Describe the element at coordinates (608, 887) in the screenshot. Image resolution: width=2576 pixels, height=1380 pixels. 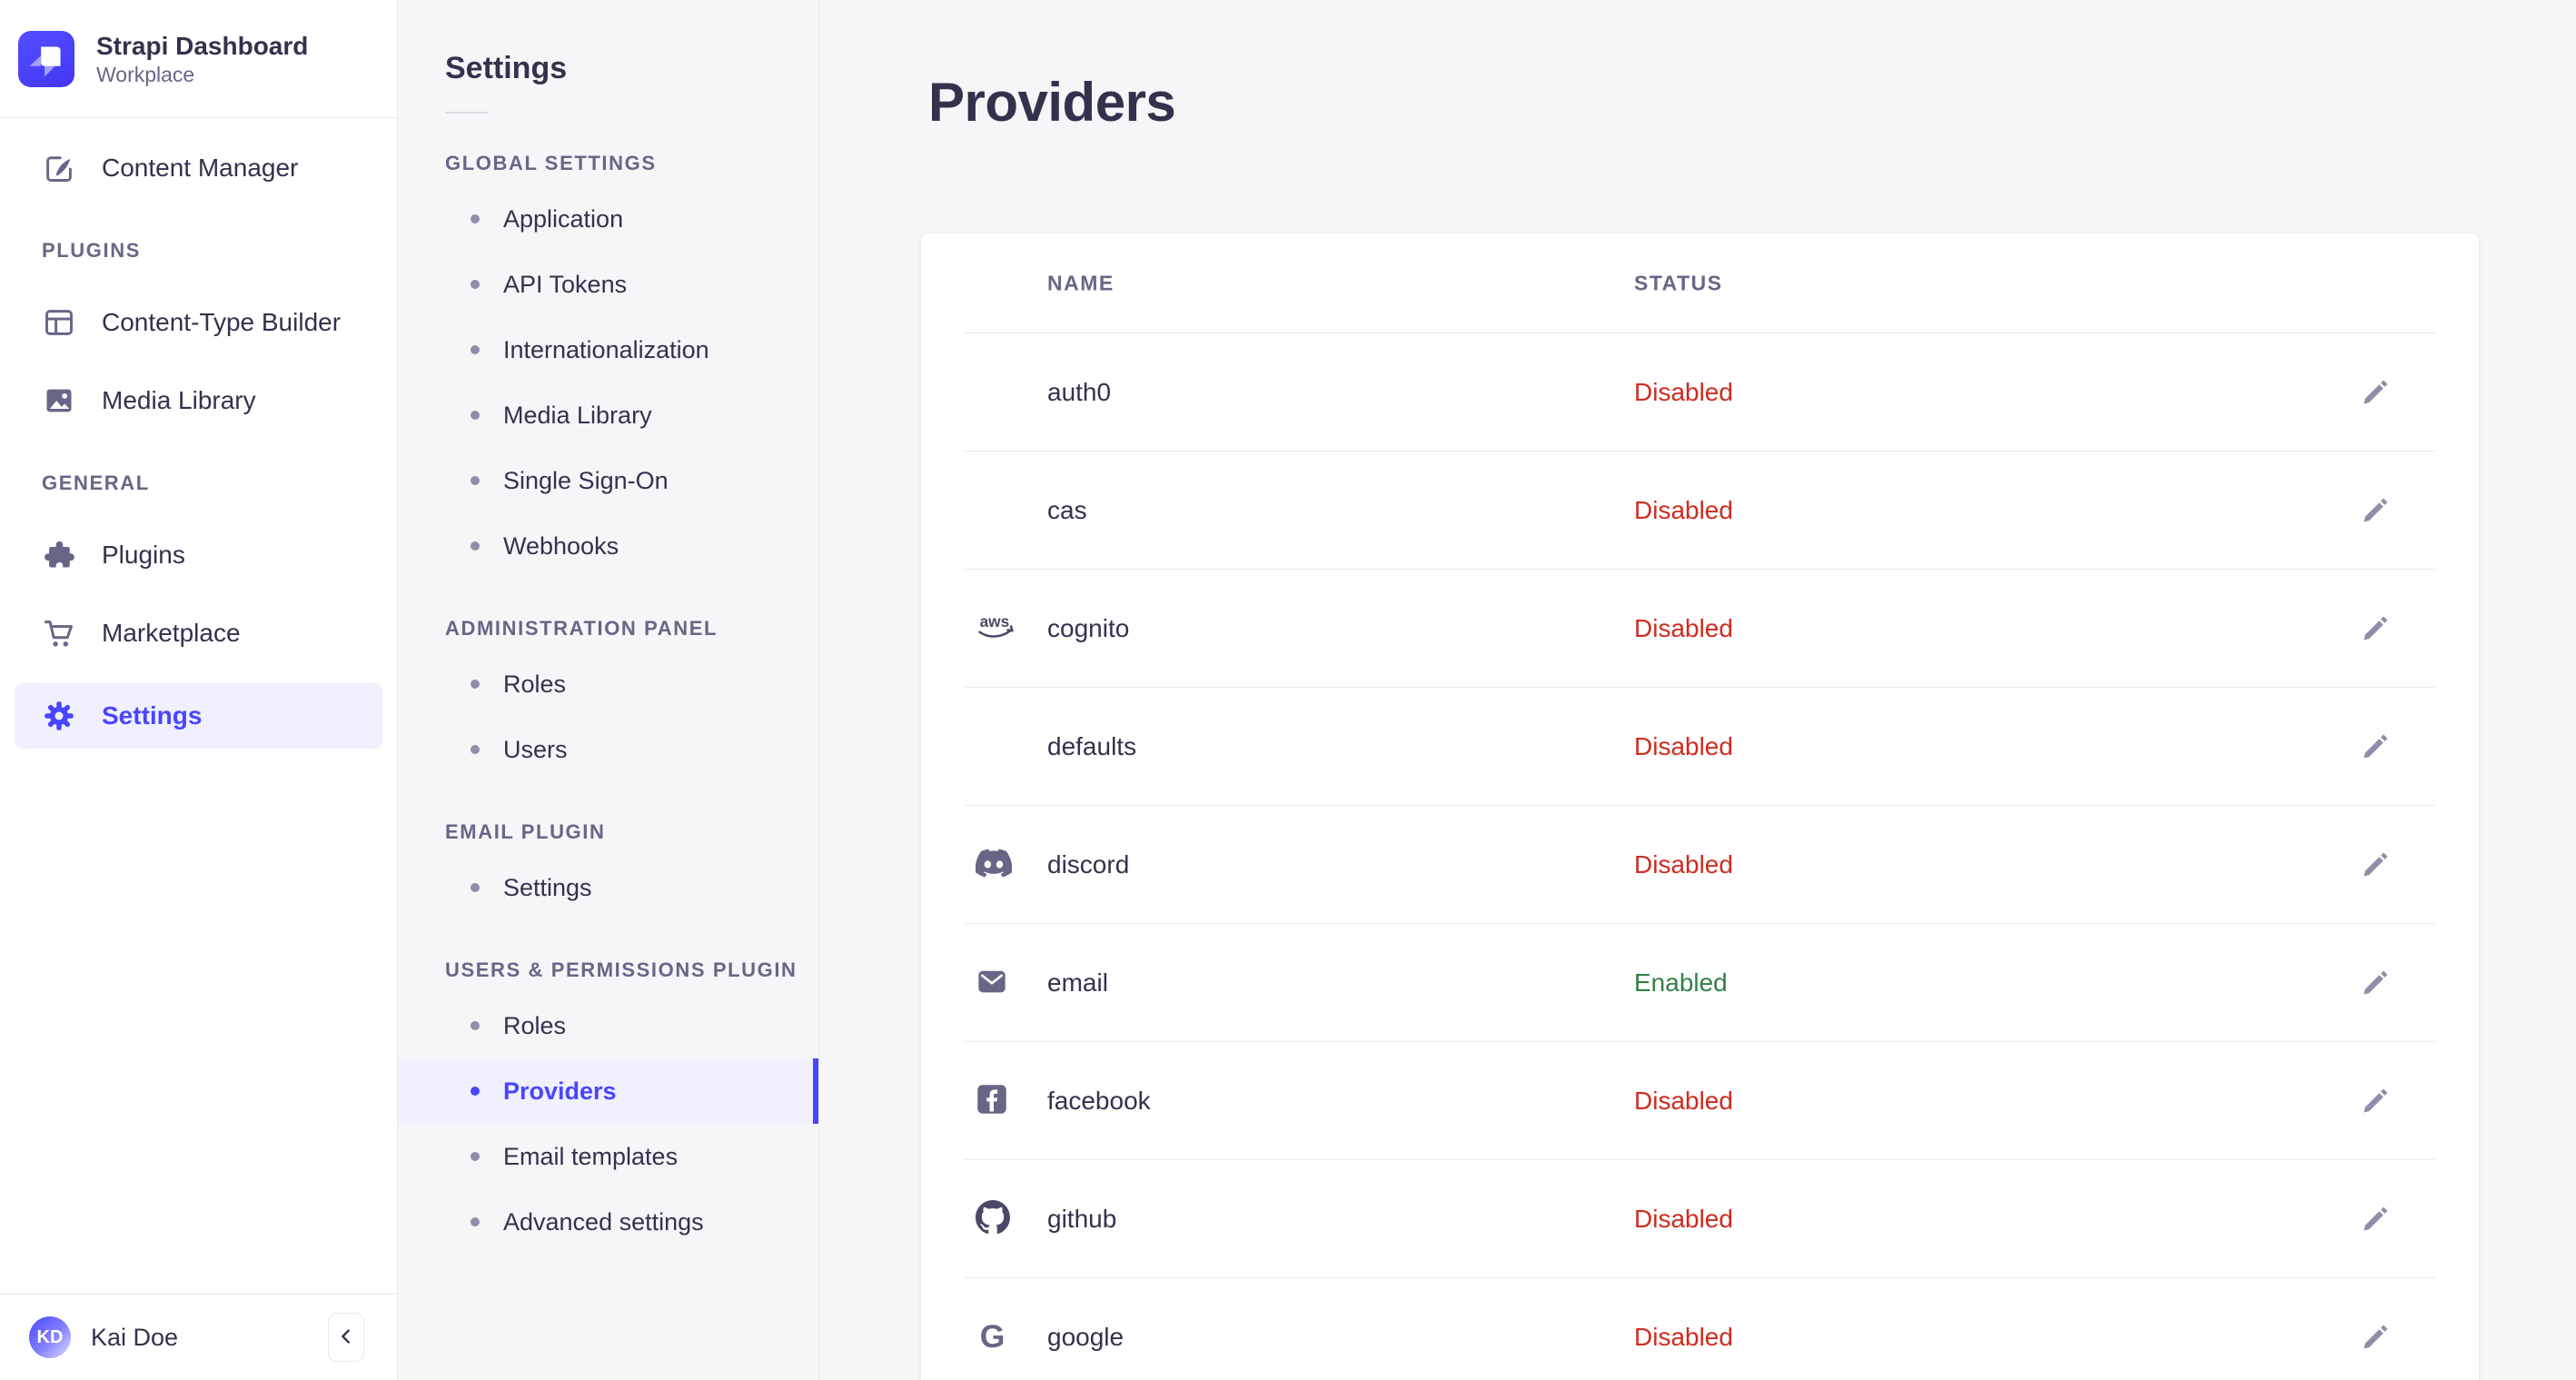
I see `settings-nav-item-settings: Settings` at that location.